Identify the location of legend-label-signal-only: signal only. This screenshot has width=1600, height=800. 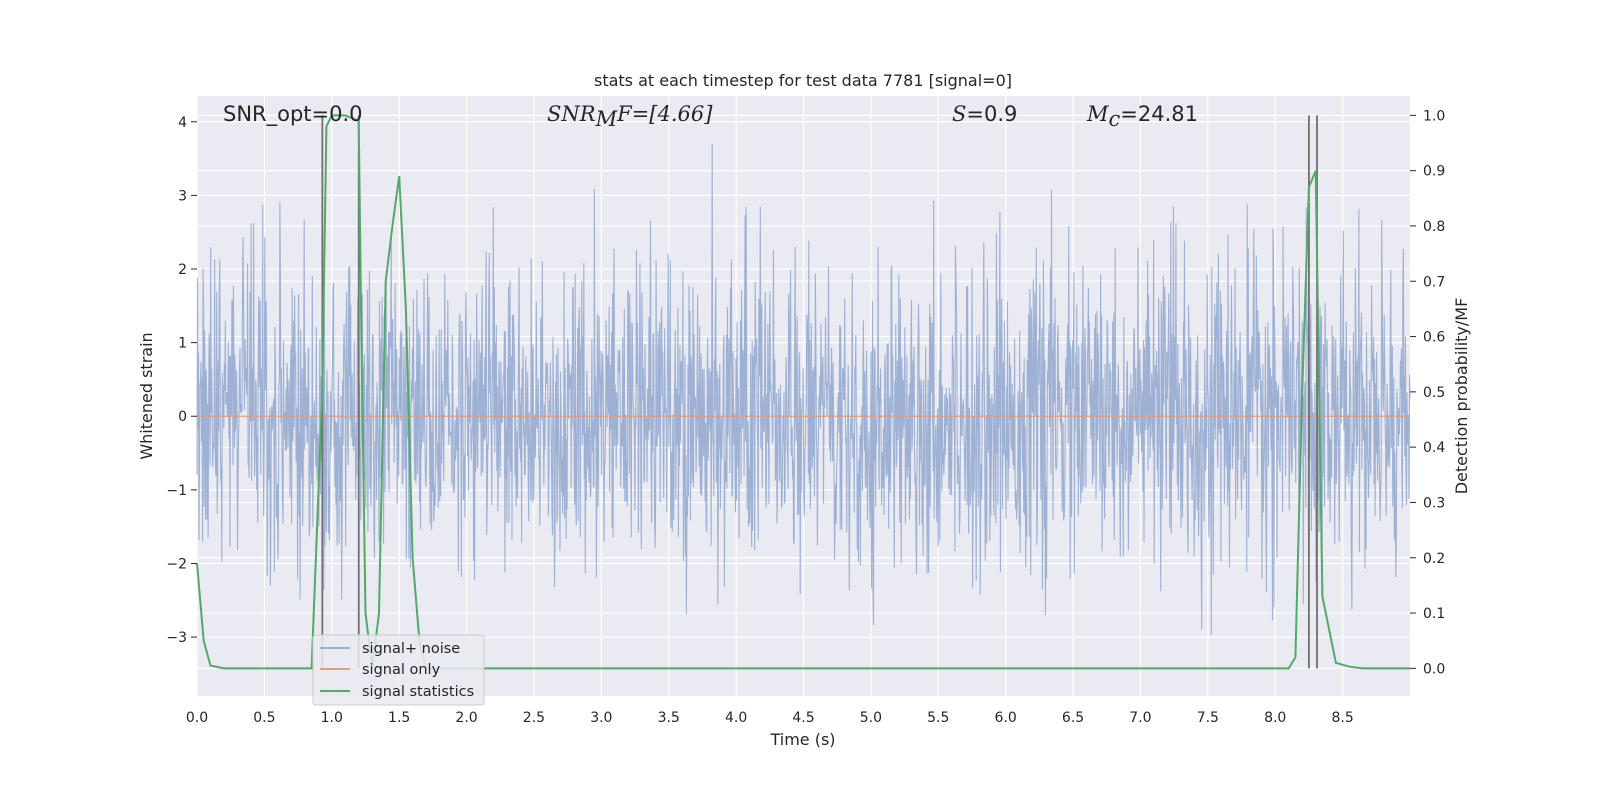
(401, 670).